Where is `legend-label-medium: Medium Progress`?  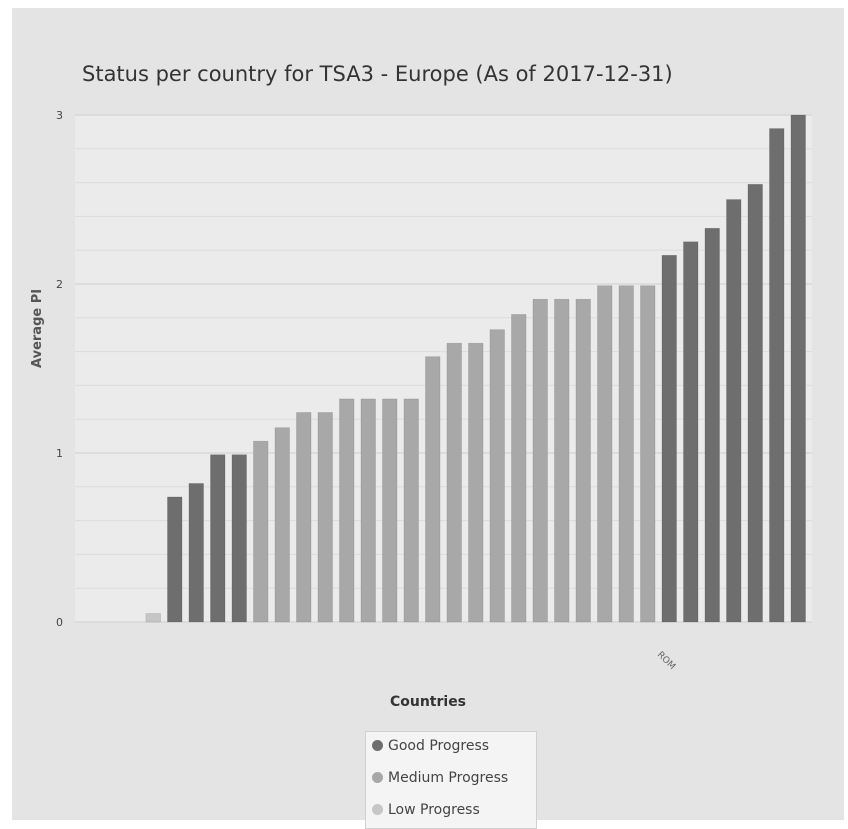
legend-label-medium: Medium Progress is located at coordinates (448, 778).